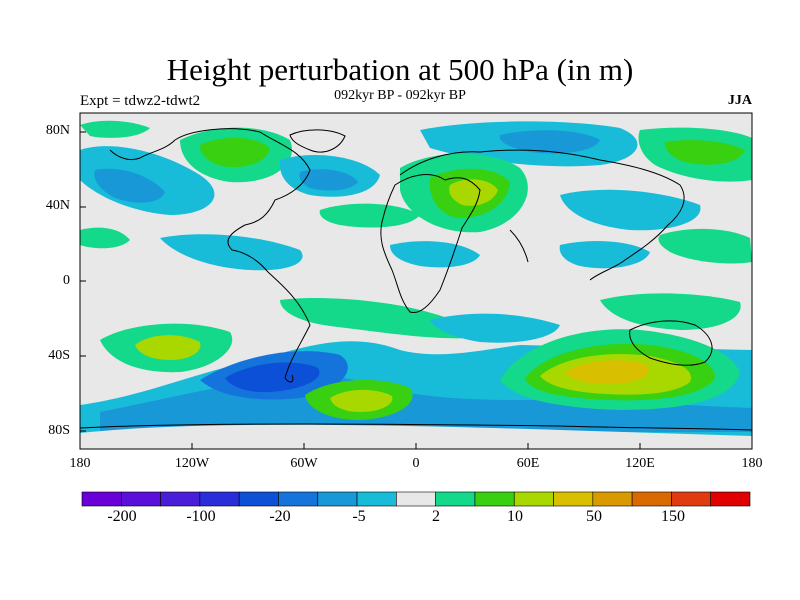  I want to click on lon-tick-120w: 120W, so click(192, 463).